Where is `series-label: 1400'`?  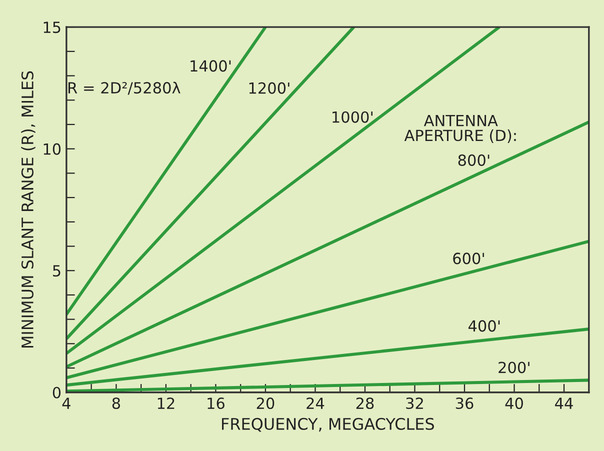 series-label: 1400' is located at coordinates (210, 66).